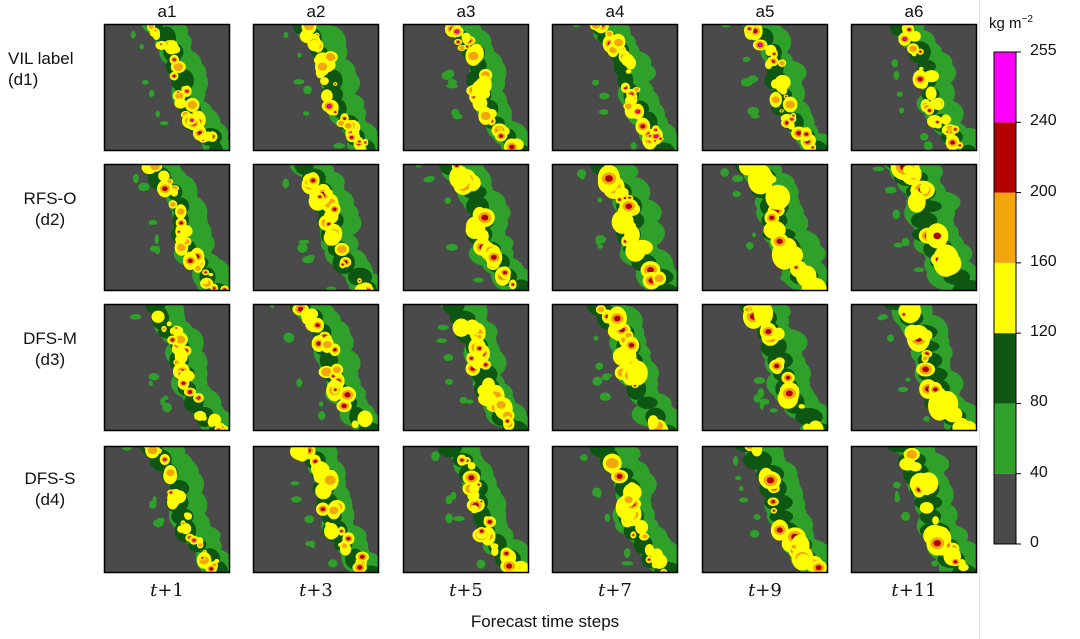 The image size is (1080, 639). Describe the element at coordinates (914, 11) in the screenshot. I see `column-title-a6: a6` at that location.